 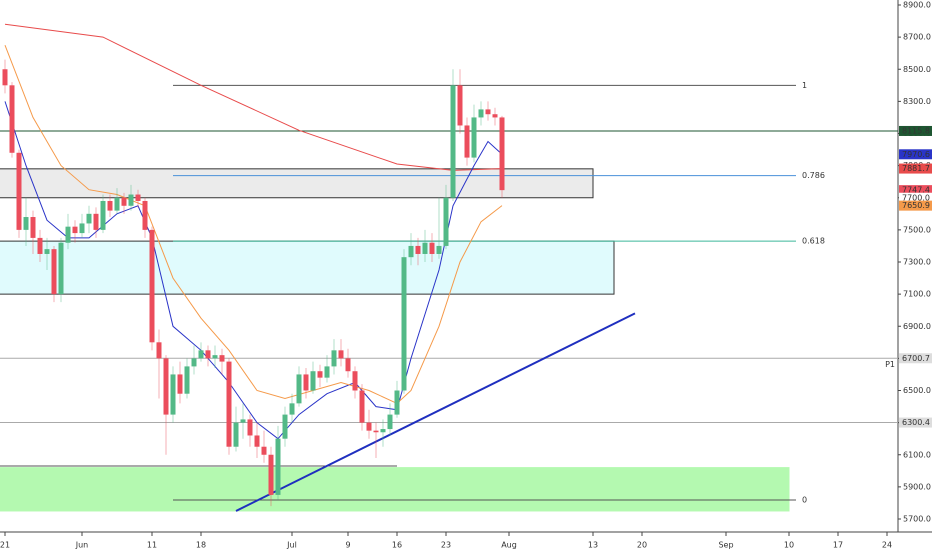 What do you see at coordinates (916, 168) in the screenshot?
I see `price-label: 7881.7` at bounding box center [916, 168].